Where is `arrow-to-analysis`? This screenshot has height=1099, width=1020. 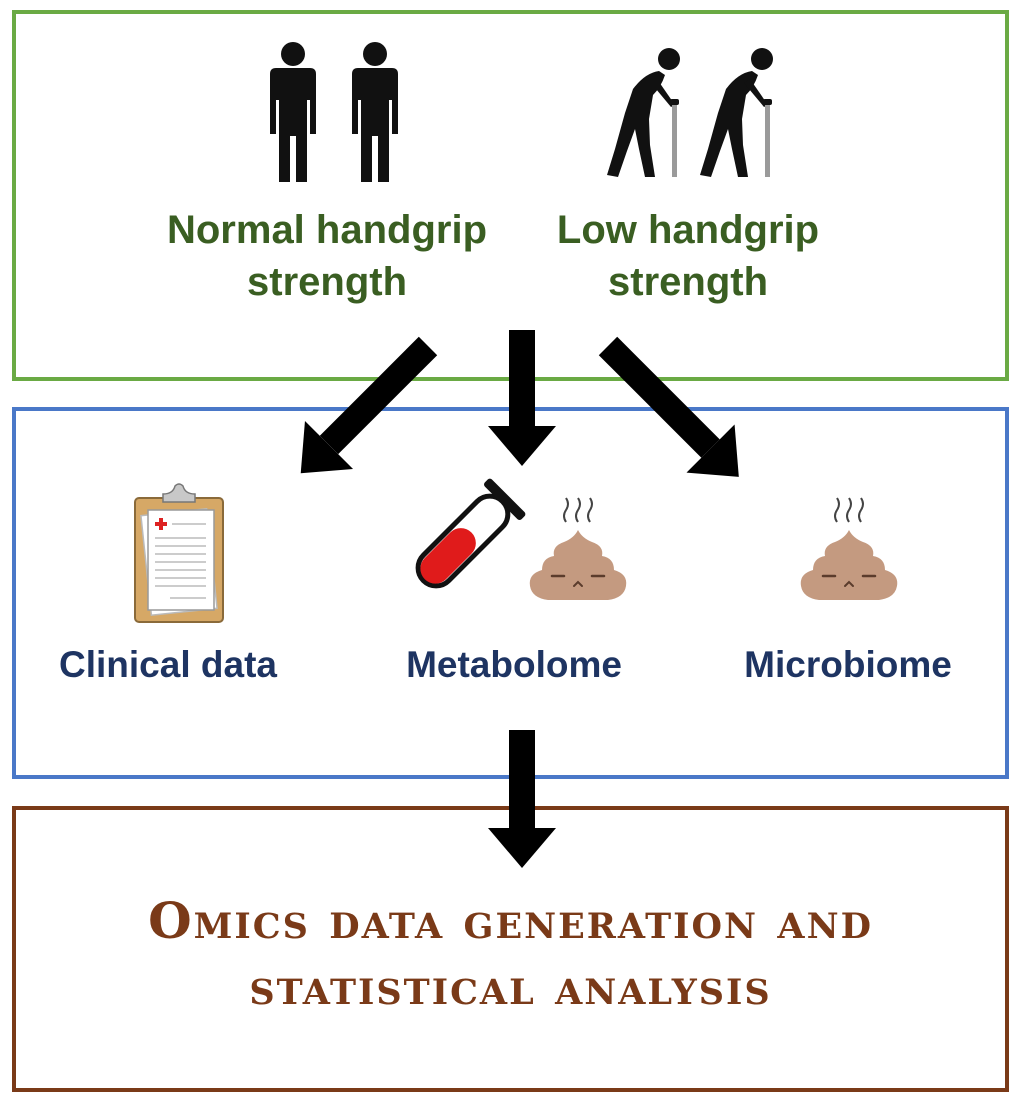
arrow-to-analysis is located at coordinates (522, 799).